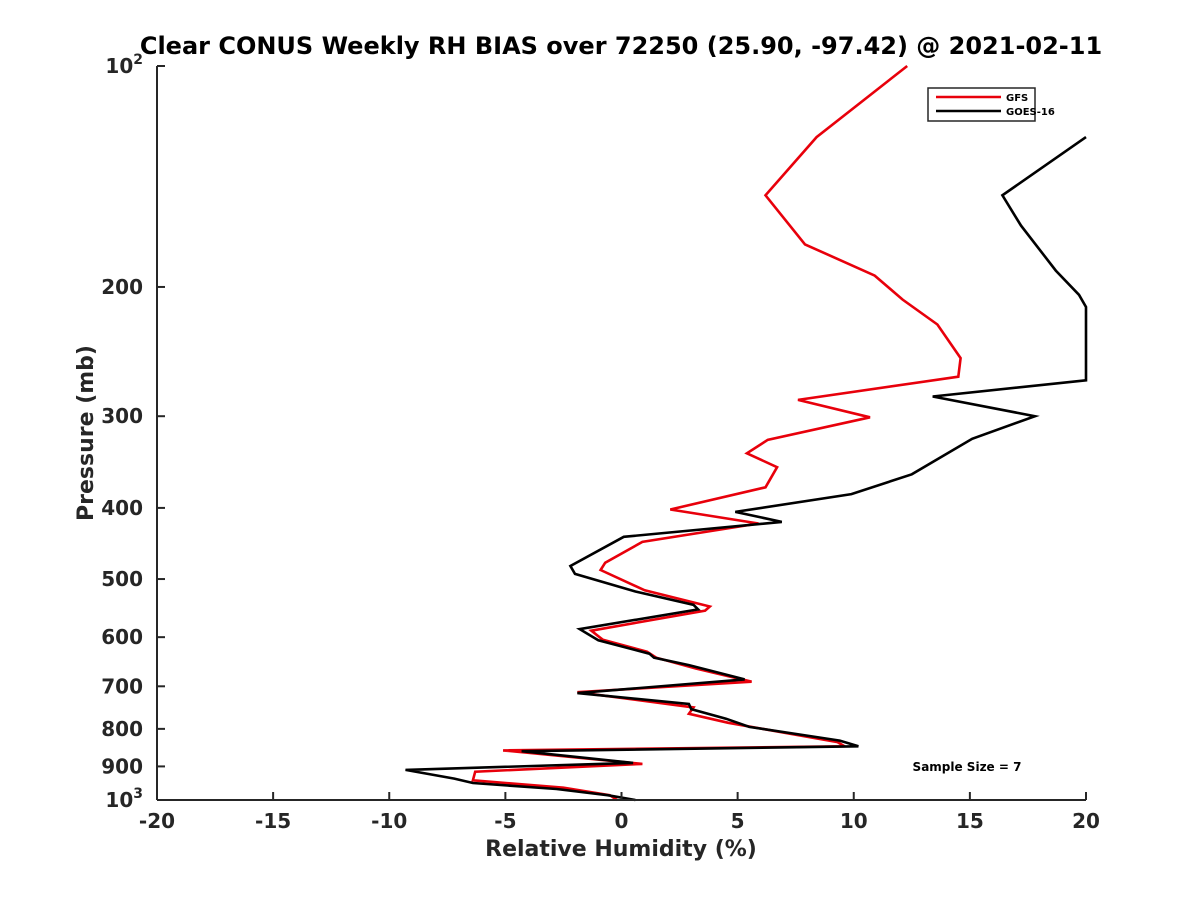 The height and width of the screenshot is (900, 1200). Describe the element at coordinates (124, 65) in the screenshot. I see `y-tick-label: 10²` at that location.